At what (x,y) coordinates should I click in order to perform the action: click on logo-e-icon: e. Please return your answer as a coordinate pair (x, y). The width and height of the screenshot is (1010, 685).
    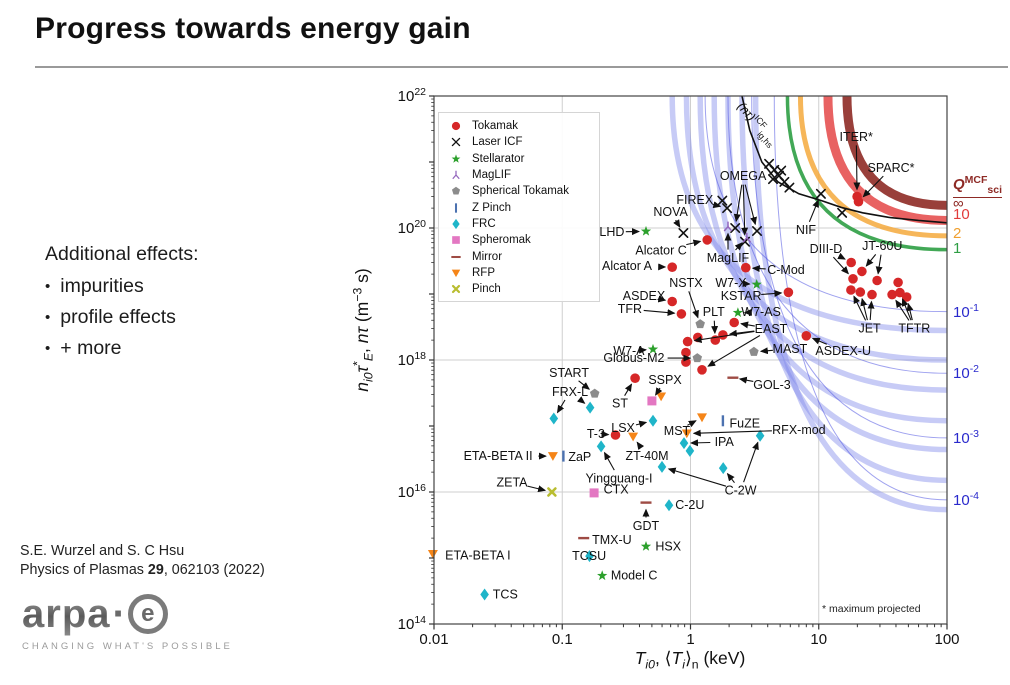
    Looking at the image, I should click on (147, 614).